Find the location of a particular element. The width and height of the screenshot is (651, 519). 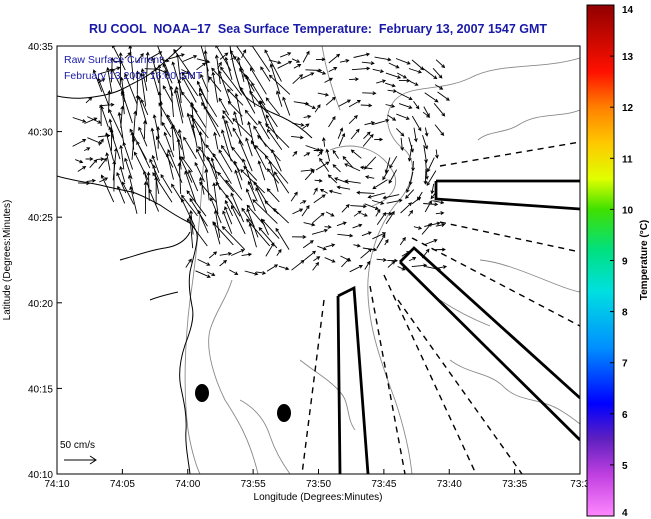

scale-label: 50 cm/s is located at coordinates (77, 445).